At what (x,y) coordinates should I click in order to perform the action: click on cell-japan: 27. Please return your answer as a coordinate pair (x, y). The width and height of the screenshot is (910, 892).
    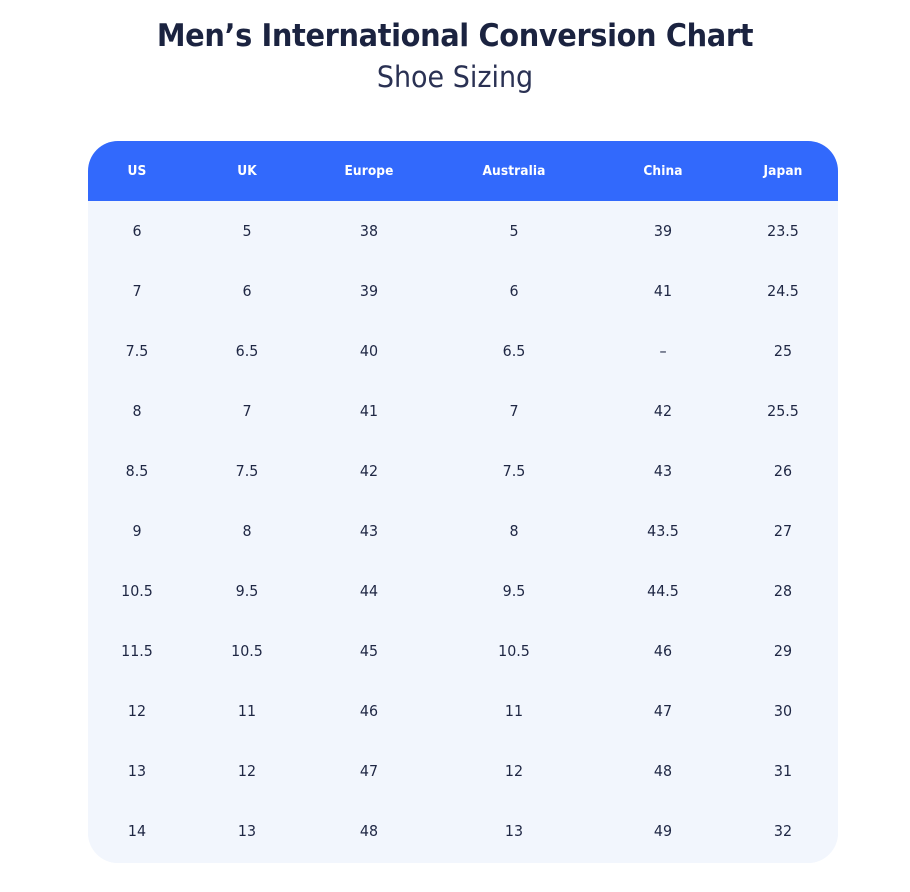
    Looking at the image, I should click on (783, 531).